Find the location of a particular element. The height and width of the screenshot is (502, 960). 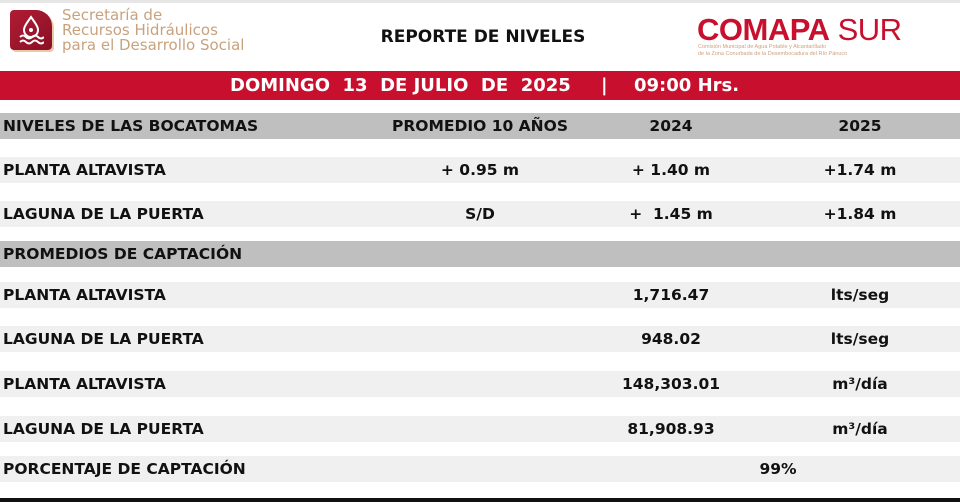

cell: + 0.95 m is located at coordinates (480, 170).